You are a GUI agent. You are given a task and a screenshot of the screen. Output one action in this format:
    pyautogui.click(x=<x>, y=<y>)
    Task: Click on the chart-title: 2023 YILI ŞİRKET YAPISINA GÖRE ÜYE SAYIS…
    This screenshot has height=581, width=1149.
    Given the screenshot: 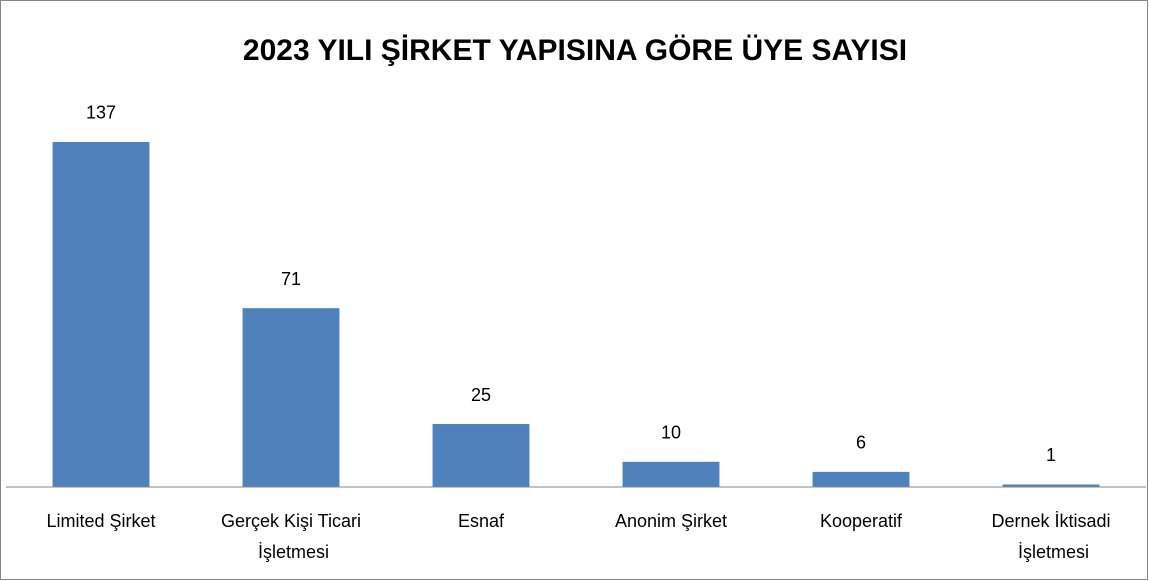 What is the action you would take?
    pyautogui.click(x=575, y=50)
    